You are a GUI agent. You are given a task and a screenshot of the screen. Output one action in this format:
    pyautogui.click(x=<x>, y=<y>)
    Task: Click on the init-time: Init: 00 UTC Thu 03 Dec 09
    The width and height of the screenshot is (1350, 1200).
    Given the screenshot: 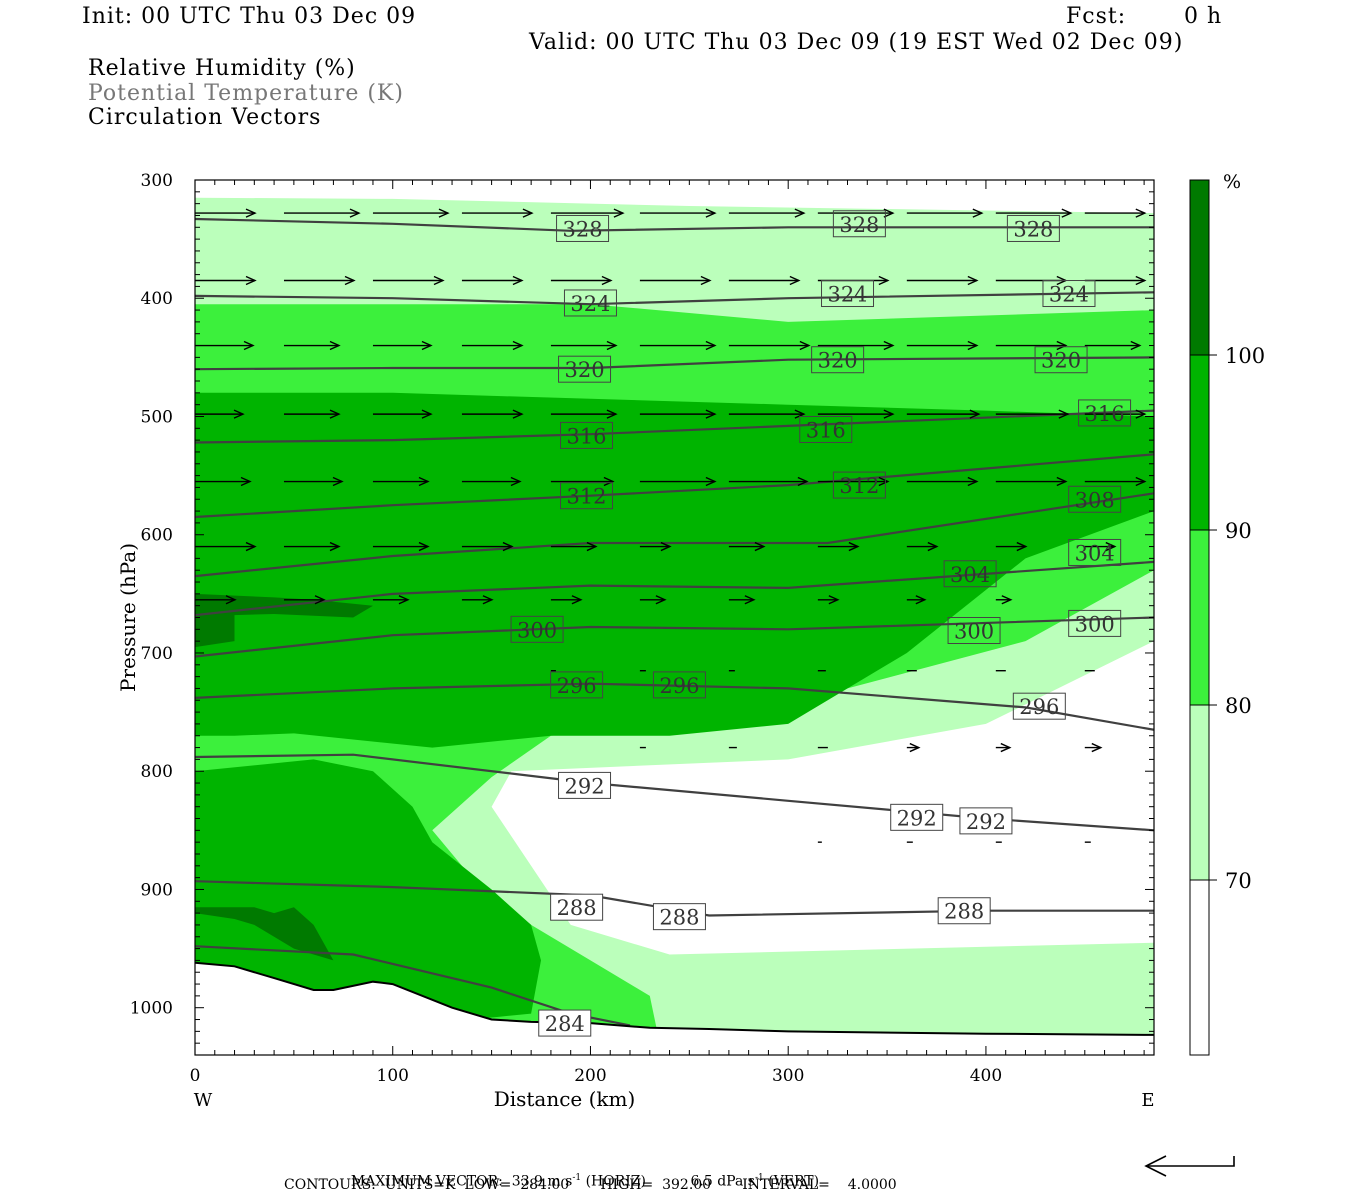 What is the action you would take?
    pyautogui.click(x=249, y=16)
    